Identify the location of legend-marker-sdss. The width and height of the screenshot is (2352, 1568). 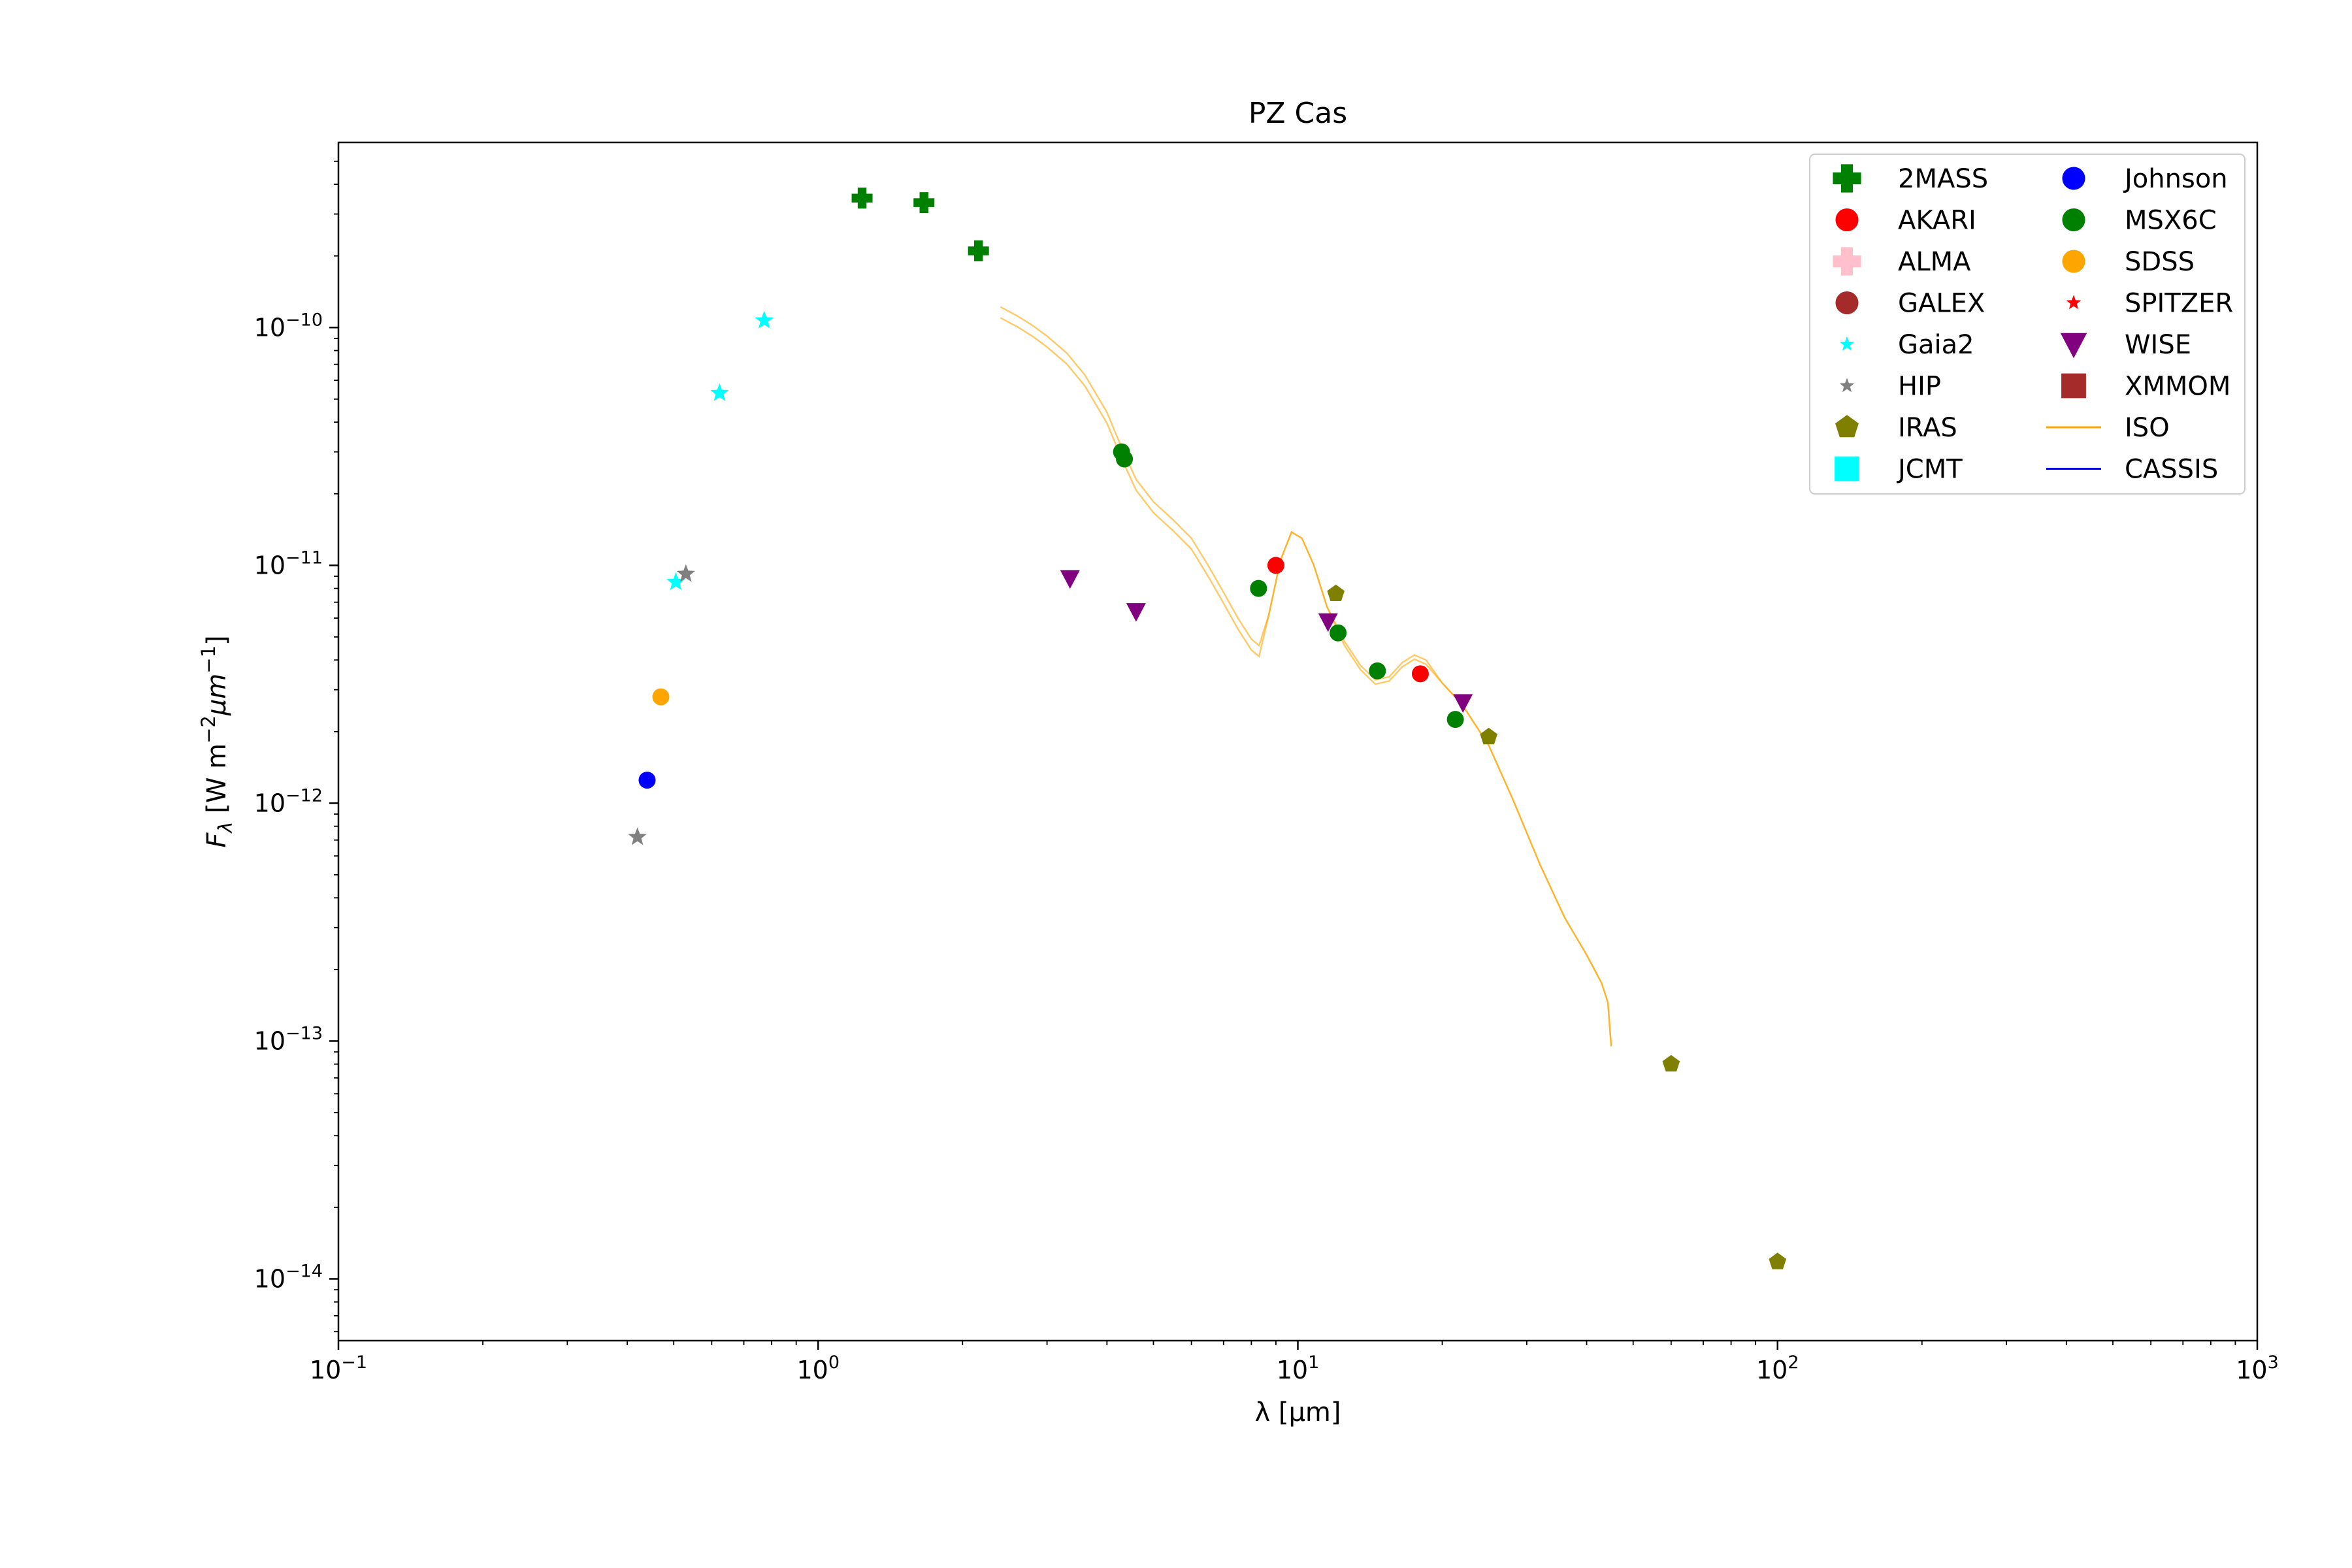
(2073, 261).